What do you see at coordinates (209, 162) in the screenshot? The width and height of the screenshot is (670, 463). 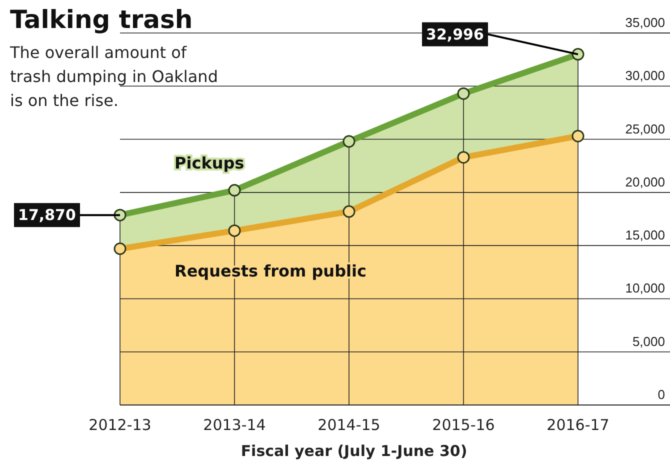 I see `series-label: Pickups` at bounding box center [209, 162].